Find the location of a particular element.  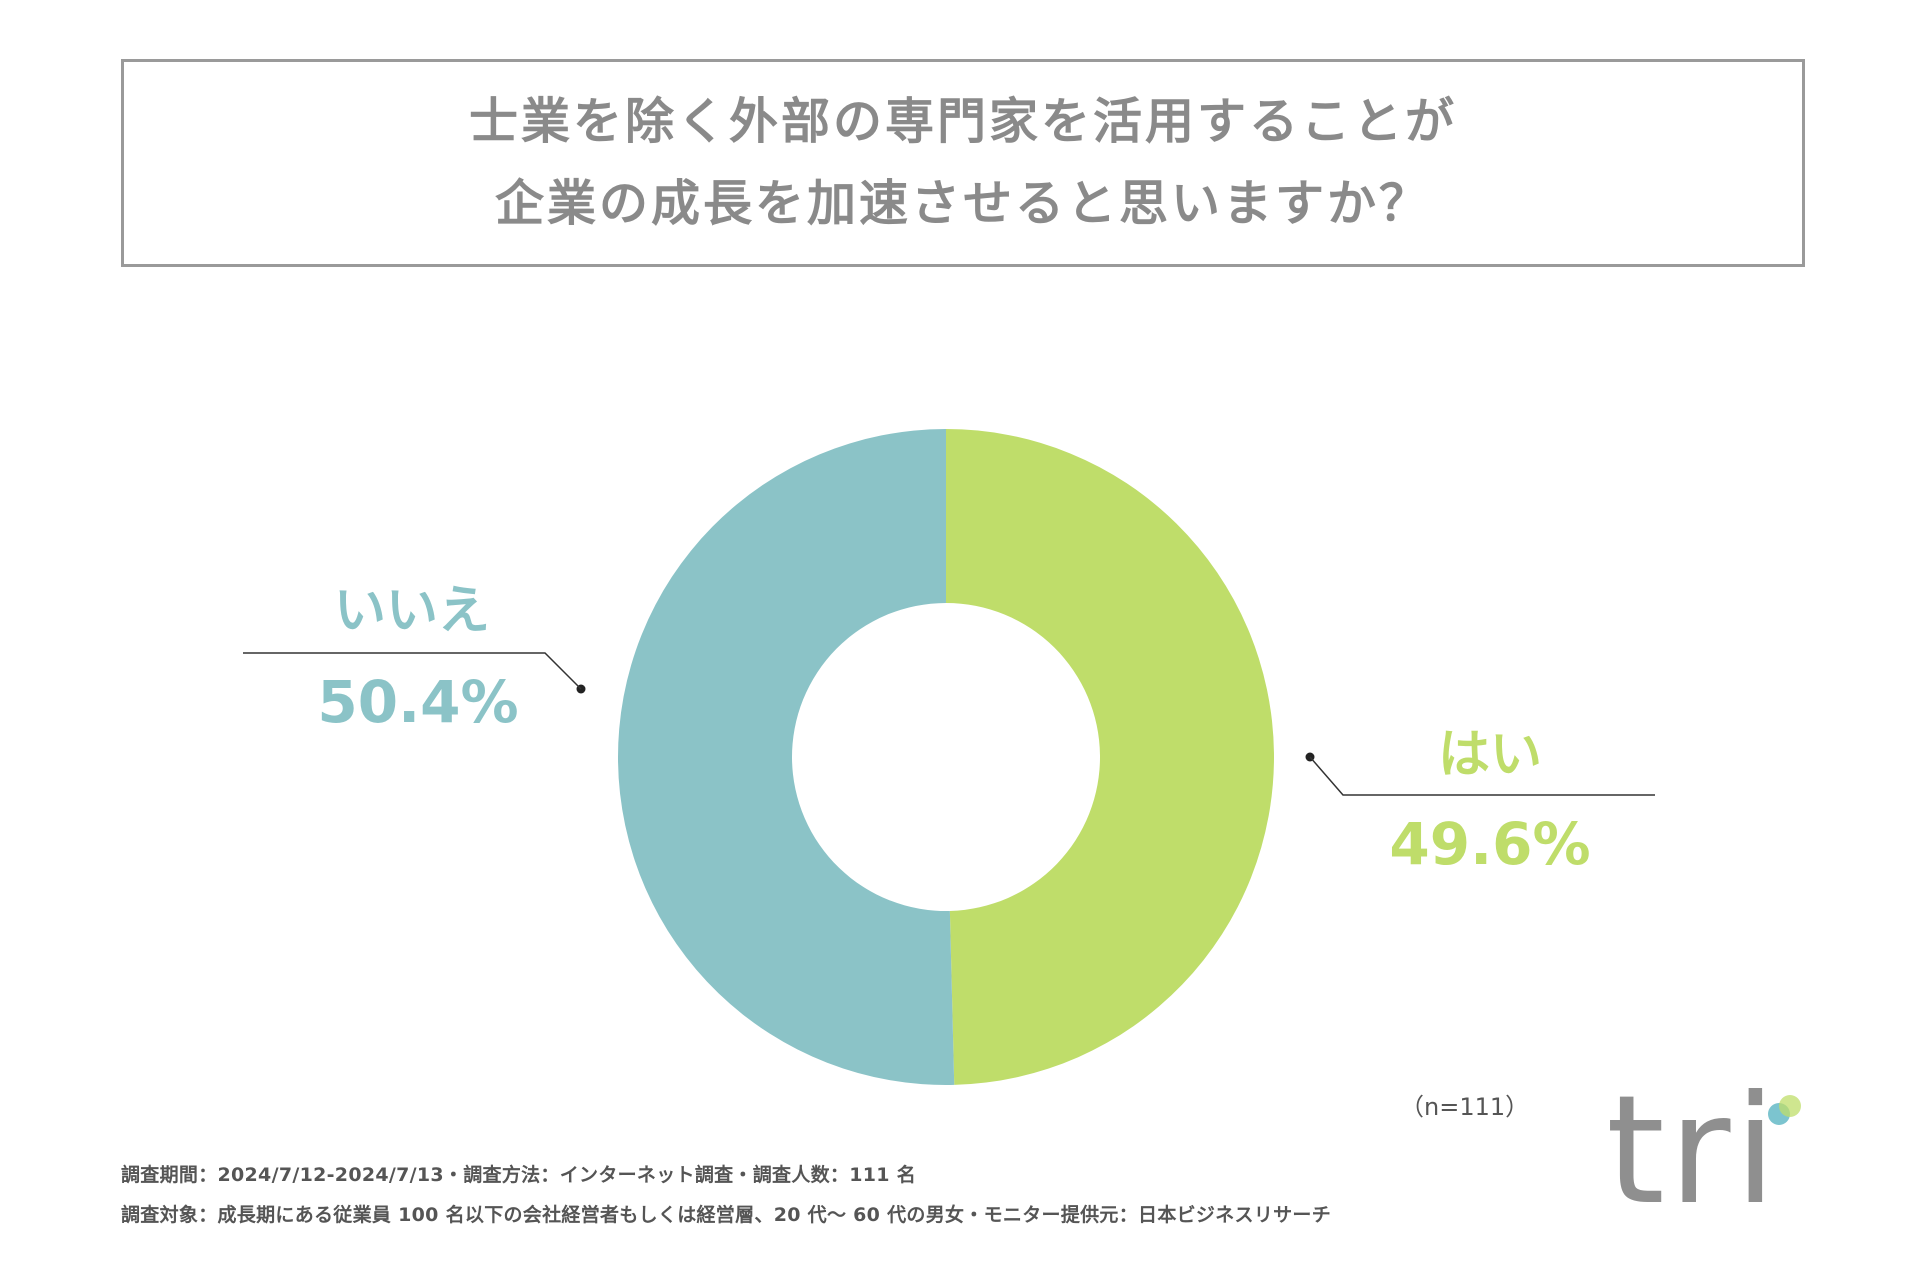

leader-line-no is located at coordinates (412, 671).